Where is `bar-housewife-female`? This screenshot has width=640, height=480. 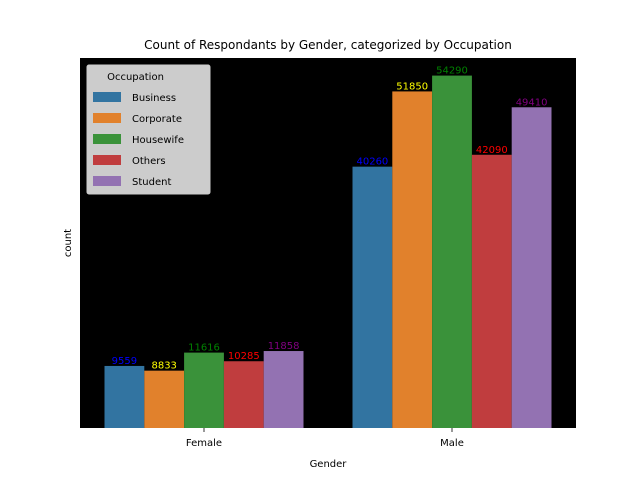 bar-housewife-female is located at coordinates (204, 390).